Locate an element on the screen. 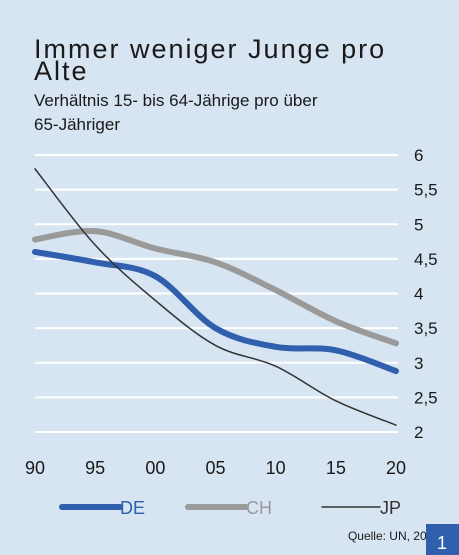  x-tick-label: 90 is located at coordinates (35, 468).